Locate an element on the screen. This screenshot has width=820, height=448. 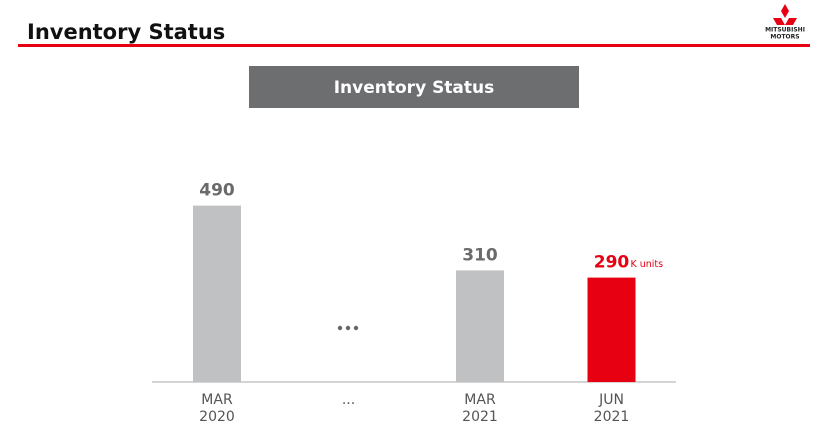
x-tick-label: JUN 2021 is located at coordinates (611, 408).